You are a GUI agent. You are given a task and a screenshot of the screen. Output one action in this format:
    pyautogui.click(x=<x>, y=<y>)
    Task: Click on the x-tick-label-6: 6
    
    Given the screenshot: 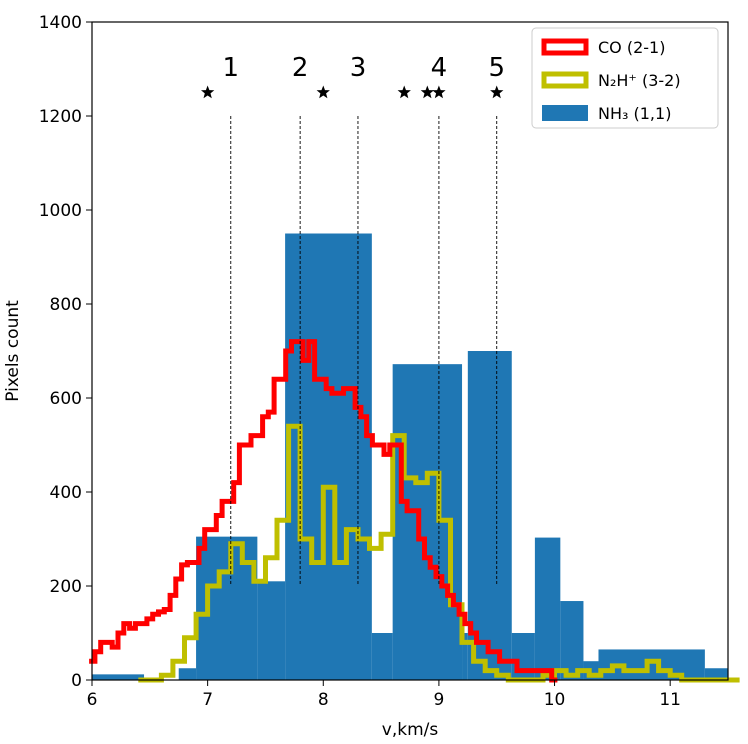 What is the action you would take?
    pyautogui.click(x=92, y=700)
    